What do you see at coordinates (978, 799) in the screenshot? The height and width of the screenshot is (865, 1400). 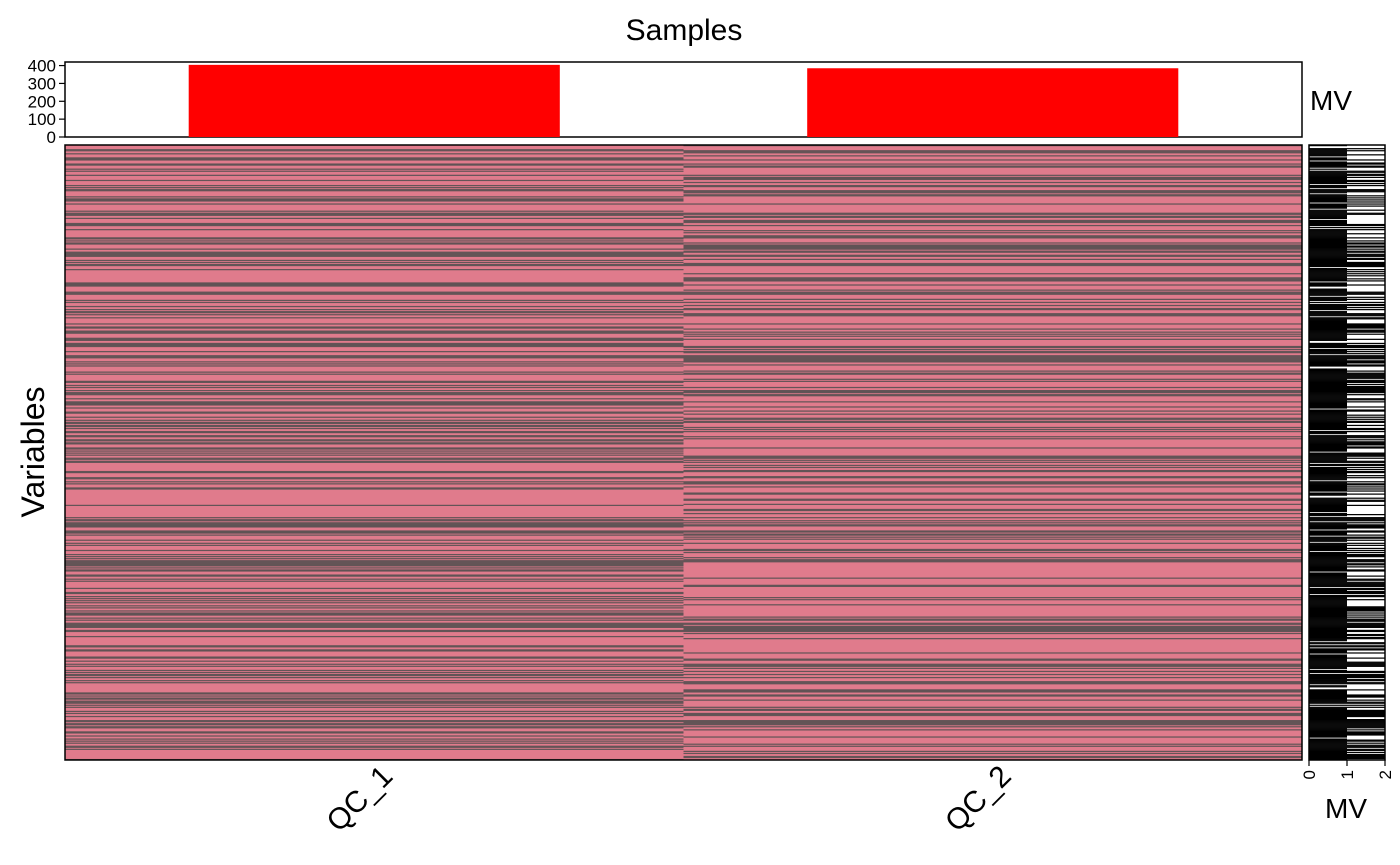 I see `column-label-QC_2: QC_2` at bounding box center [978, 799].